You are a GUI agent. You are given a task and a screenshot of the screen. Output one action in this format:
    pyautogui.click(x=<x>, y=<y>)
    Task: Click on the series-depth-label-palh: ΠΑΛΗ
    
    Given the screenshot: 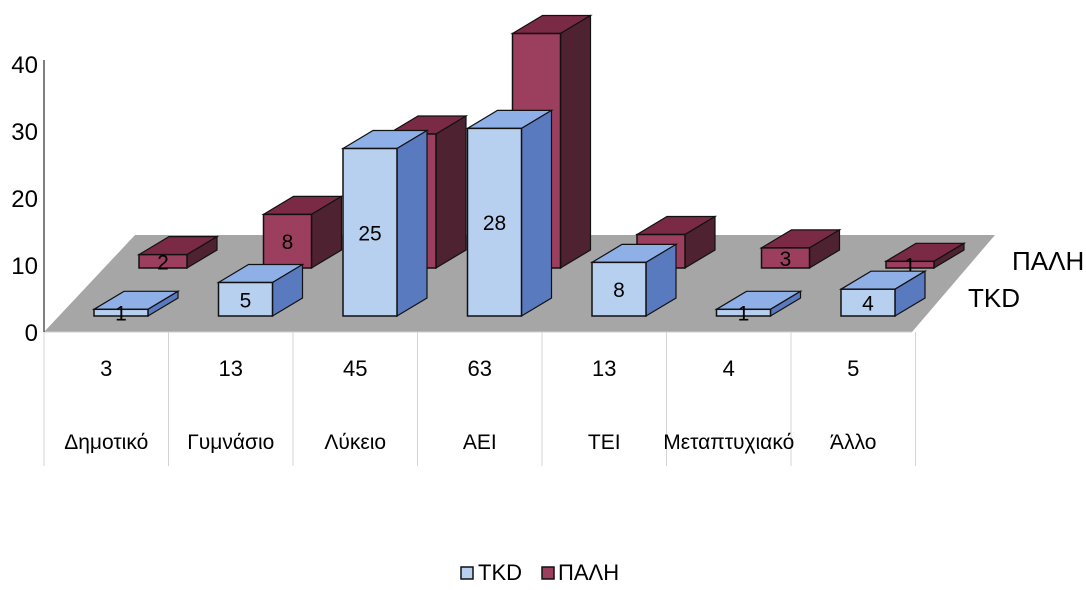 What is the action you would take?
    pyautogui.click(x=1048, y=261)
    